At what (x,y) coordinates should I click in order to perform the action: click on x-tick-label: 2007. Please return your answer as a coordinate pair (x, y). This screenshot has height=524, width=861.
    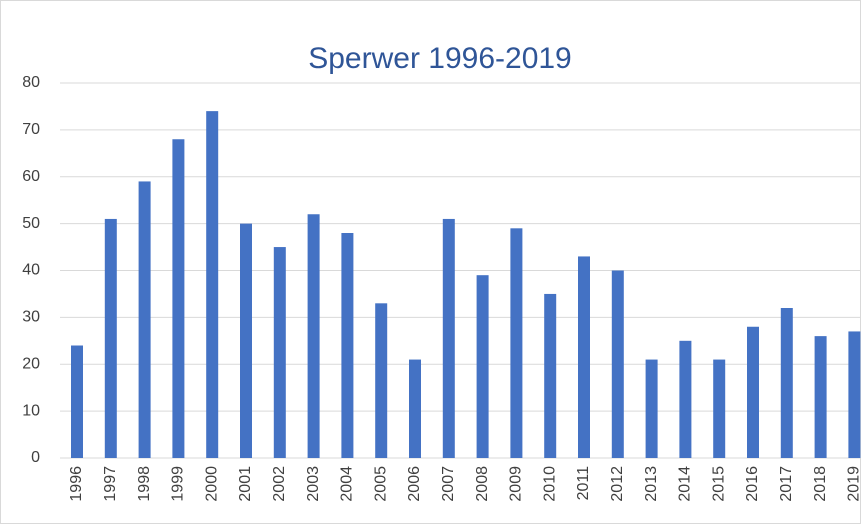
    Looking at the image, I should click on (448, 484).